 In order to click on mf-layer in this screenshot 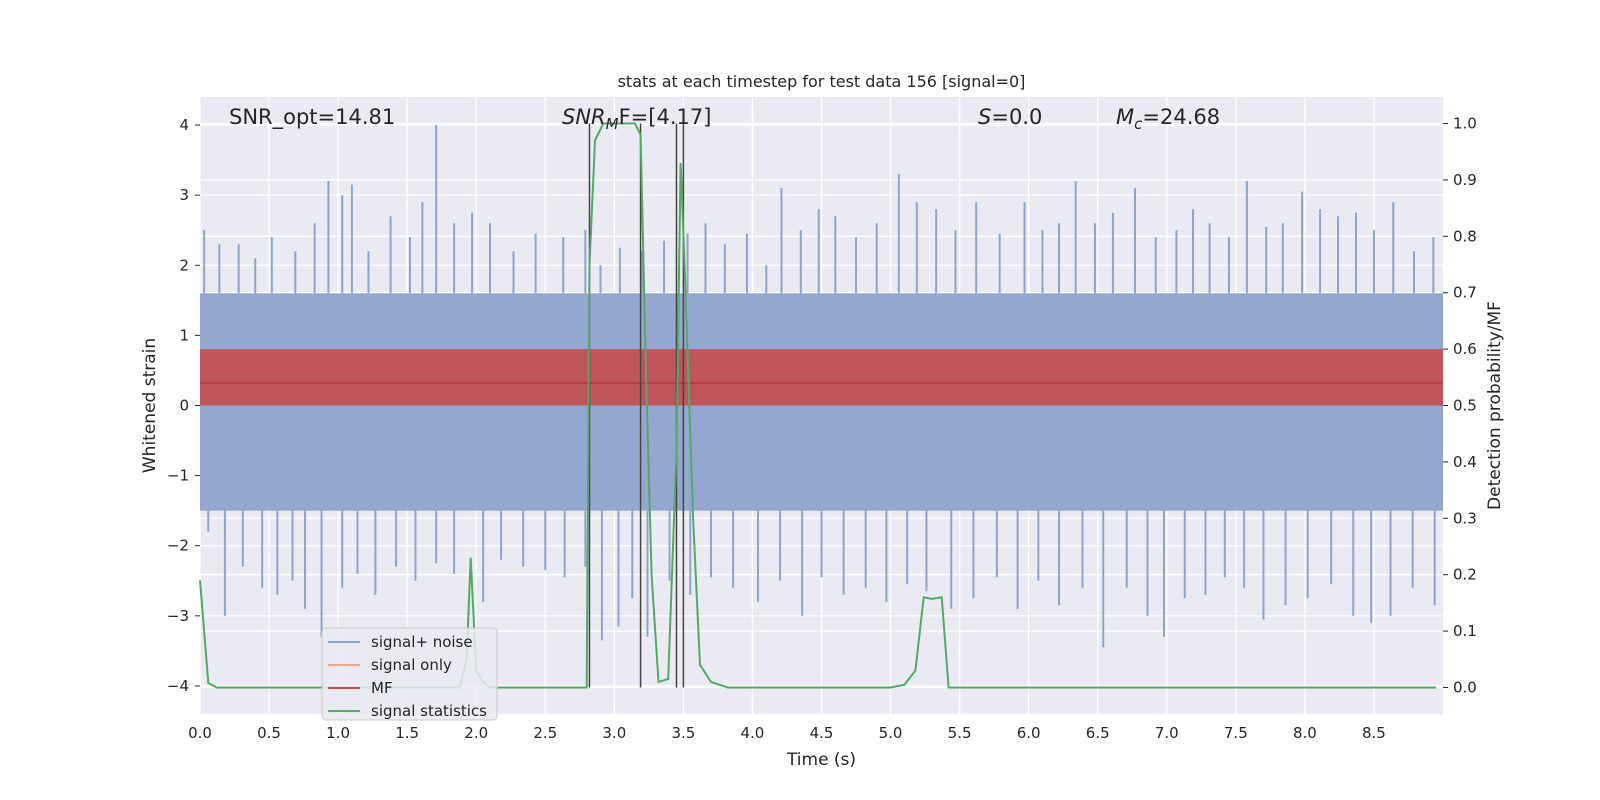, I will do `click(821, 377)`.